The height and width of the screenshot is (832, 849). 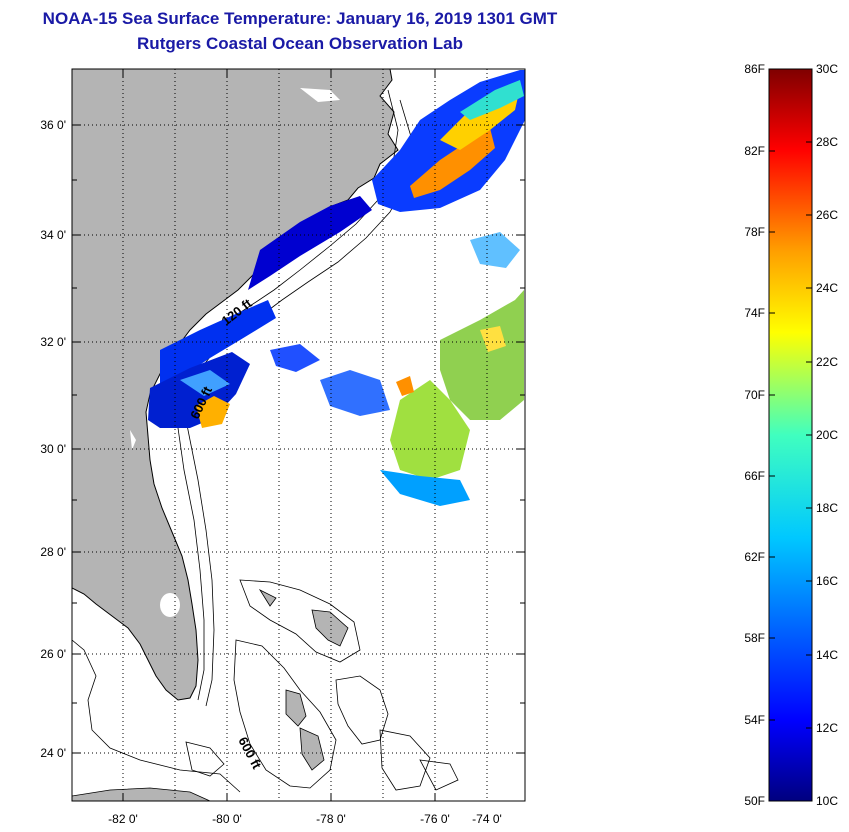 I want to click on lon-label: -76 0', so click(x=435, y=819).